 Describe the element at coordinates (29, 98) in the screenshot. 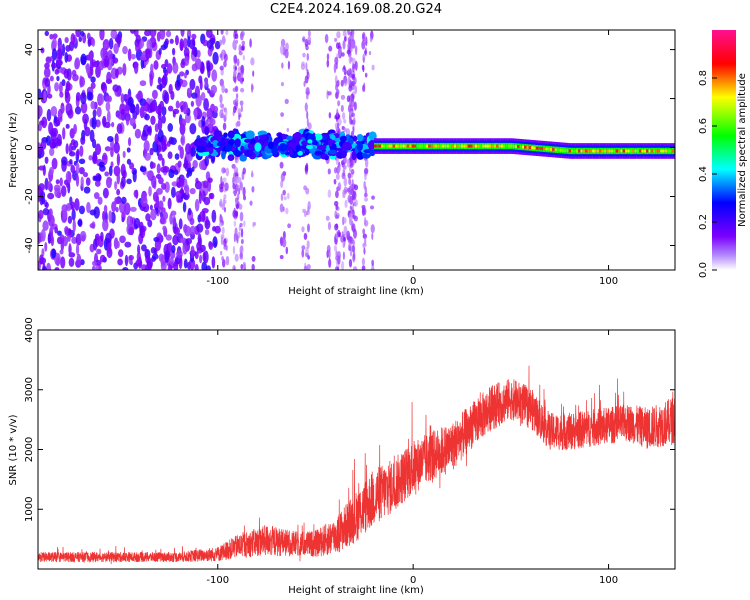

I see `spectrogram-ytick-label: 20` at that location.